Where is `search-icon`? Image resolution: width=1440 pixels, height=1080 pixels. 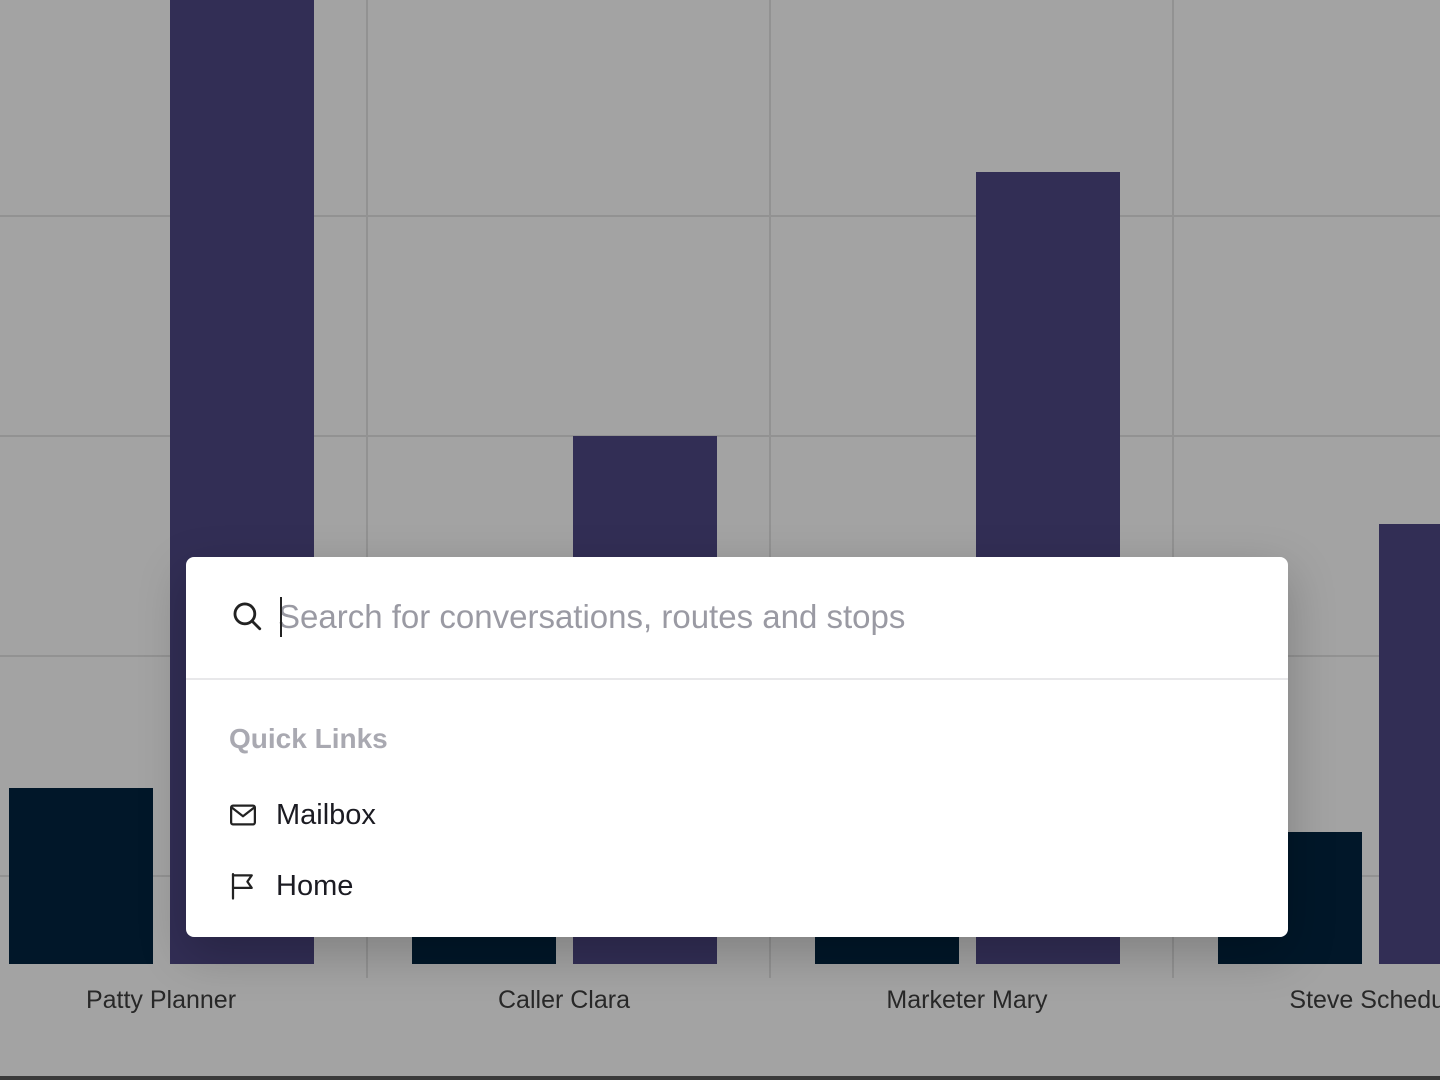 search-icon is located at coordinates (247, 616).